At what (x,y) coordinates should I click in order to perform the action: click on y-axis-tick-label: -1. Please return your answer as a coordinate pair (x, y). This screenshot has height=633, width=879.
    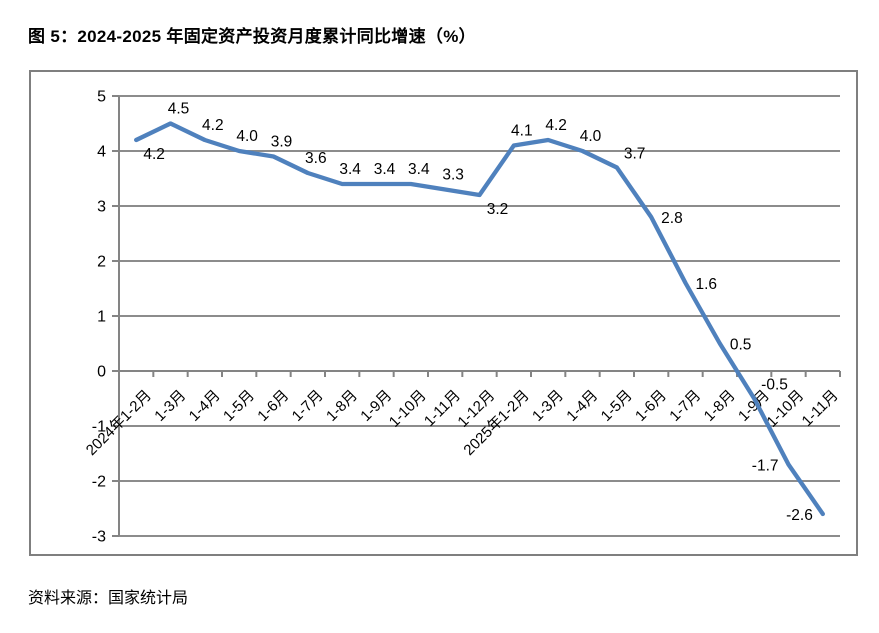
    Looking at the image, I should click on (99, 427).